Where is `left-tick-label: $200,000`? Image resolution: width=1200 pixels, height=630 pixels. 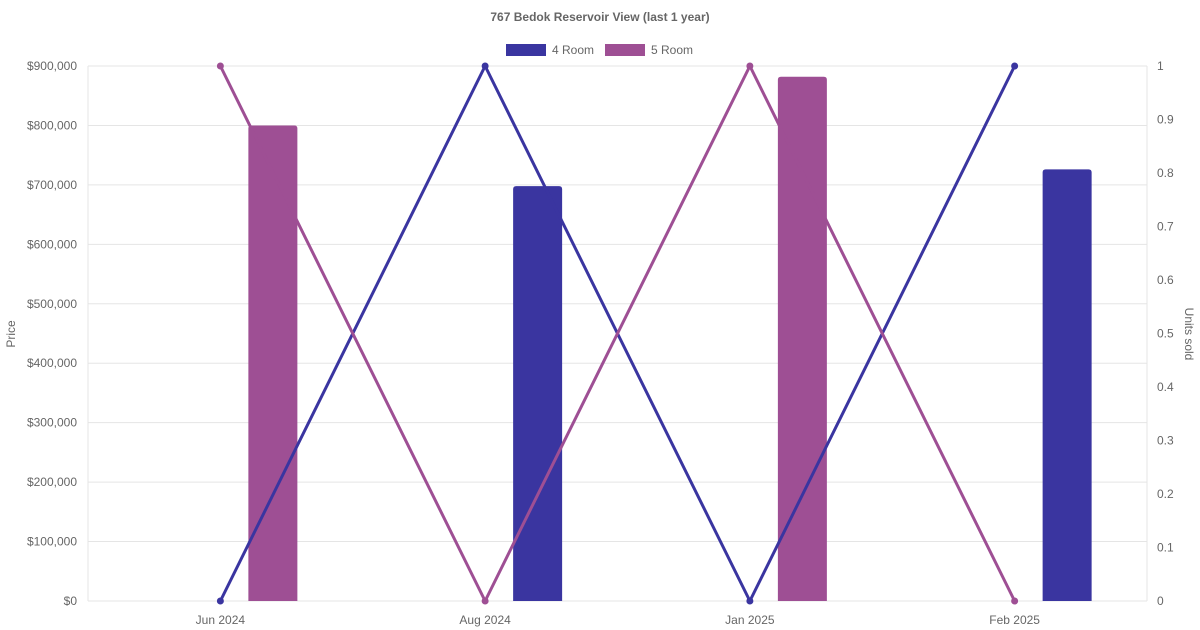 left-tick-label: $200,000 is located at coordinates (52, 482).